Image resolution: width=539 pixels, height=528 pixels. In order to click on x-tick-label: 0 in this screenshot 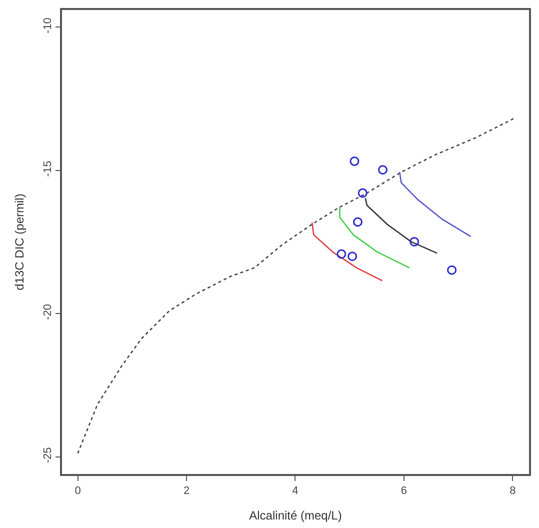, I will do `click(77, 490)`.